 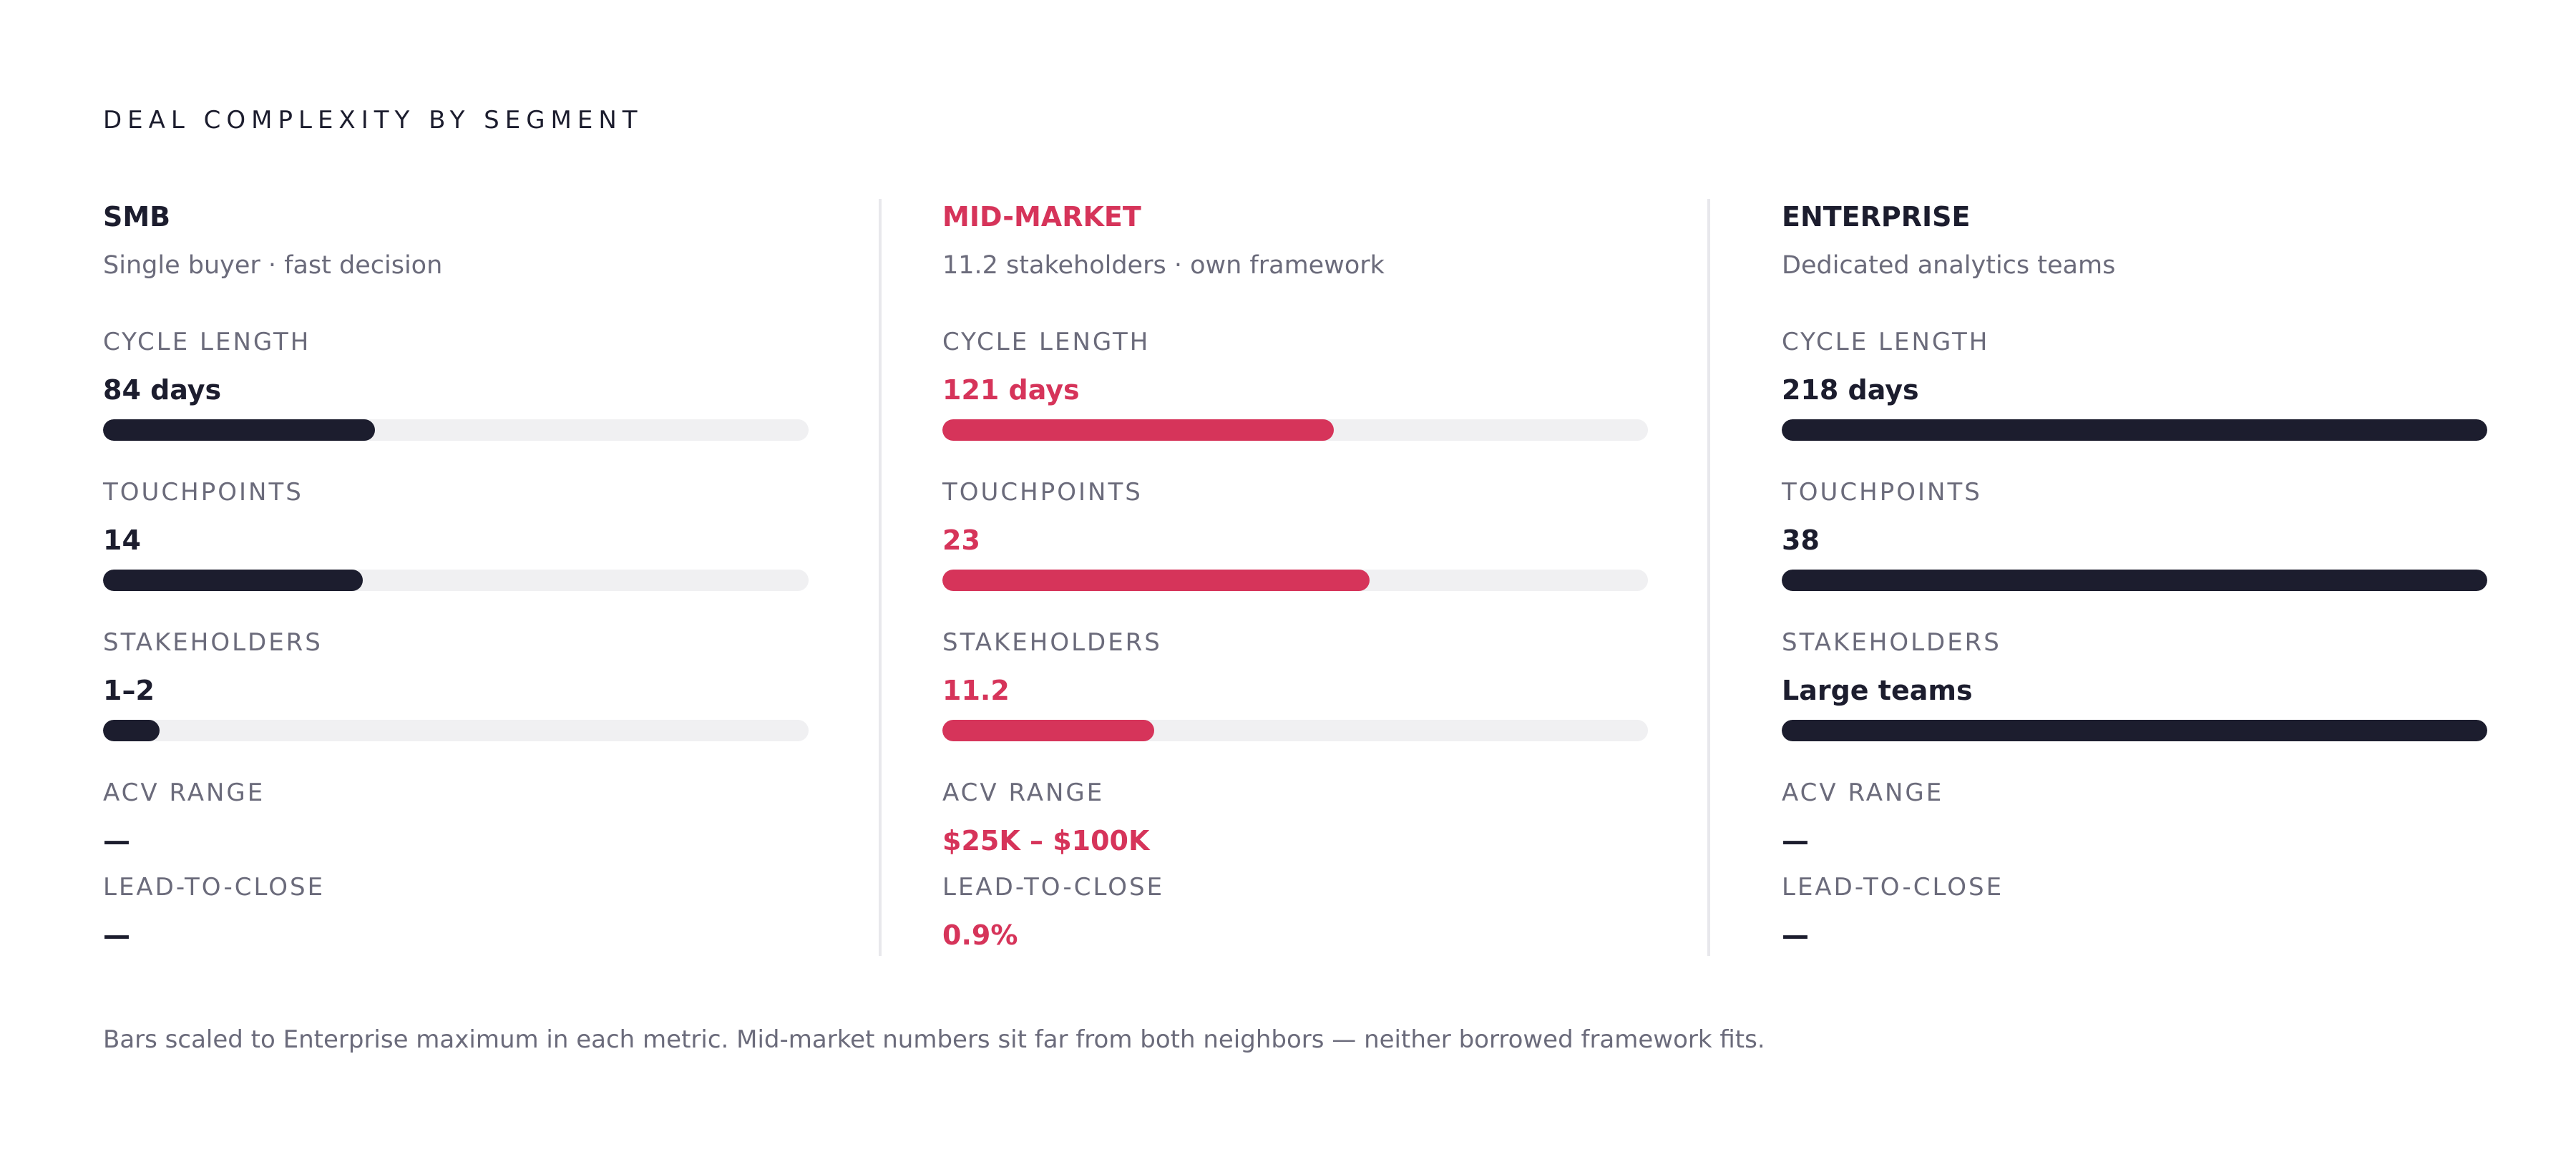 What do you see at coordinates (162, 390) in the screenshot?
I see `metric-value-cycle-length: 84 days` at bounding box center [162, 390].